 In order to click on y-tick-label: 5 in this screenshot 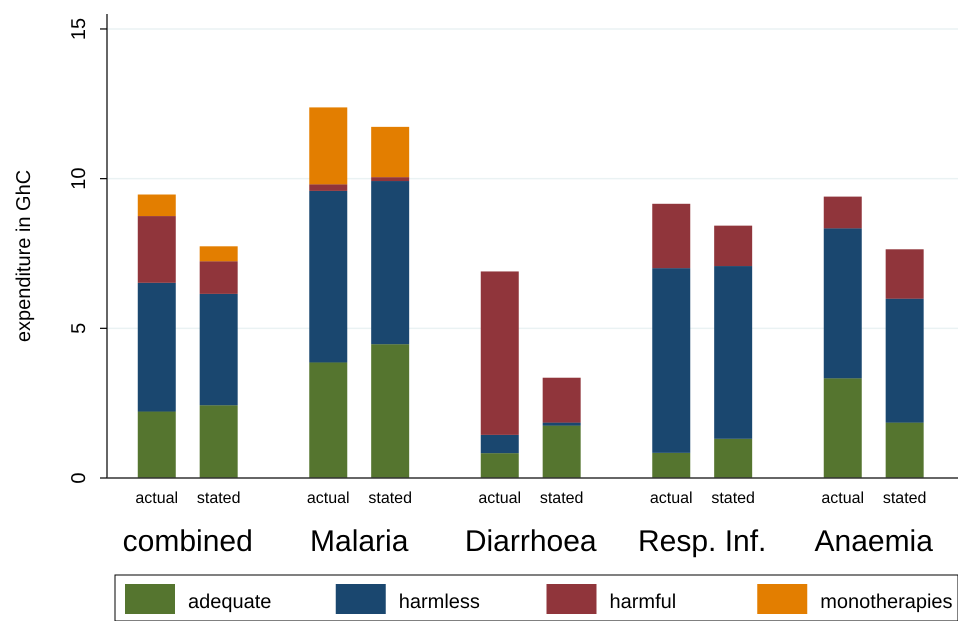, I will do `click(79, 328)`.